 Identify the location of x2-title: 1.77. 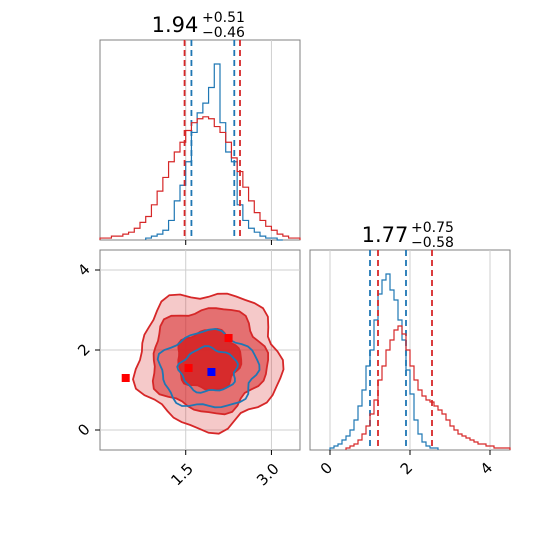
(385, 235).